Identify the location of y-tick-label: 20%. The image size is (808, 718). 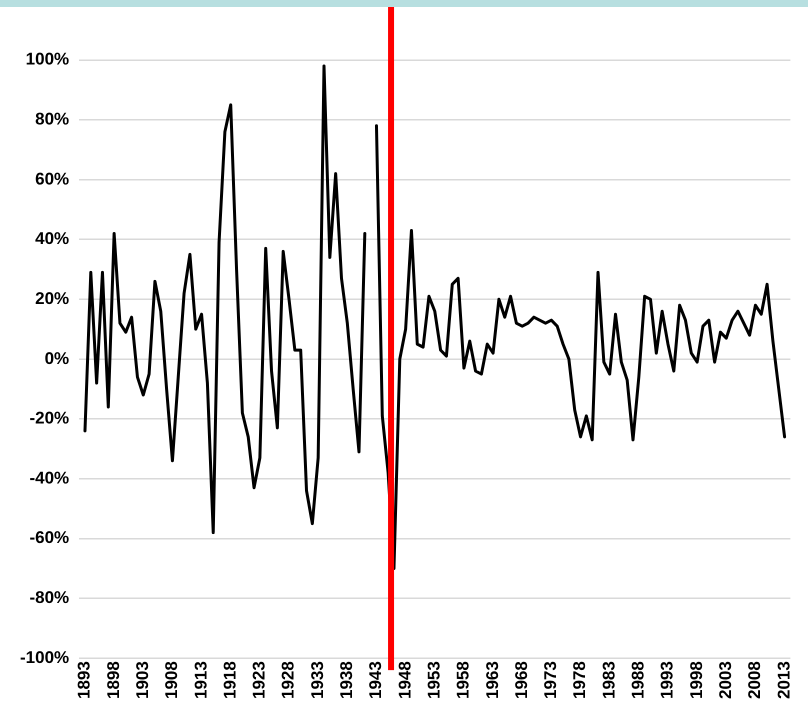
(52, 298).